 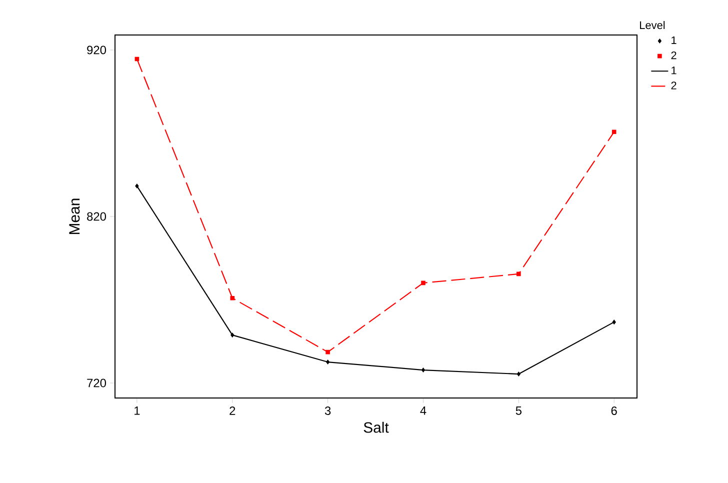 I want to click on x-tick-label: 3, so click(x=327, y=410).